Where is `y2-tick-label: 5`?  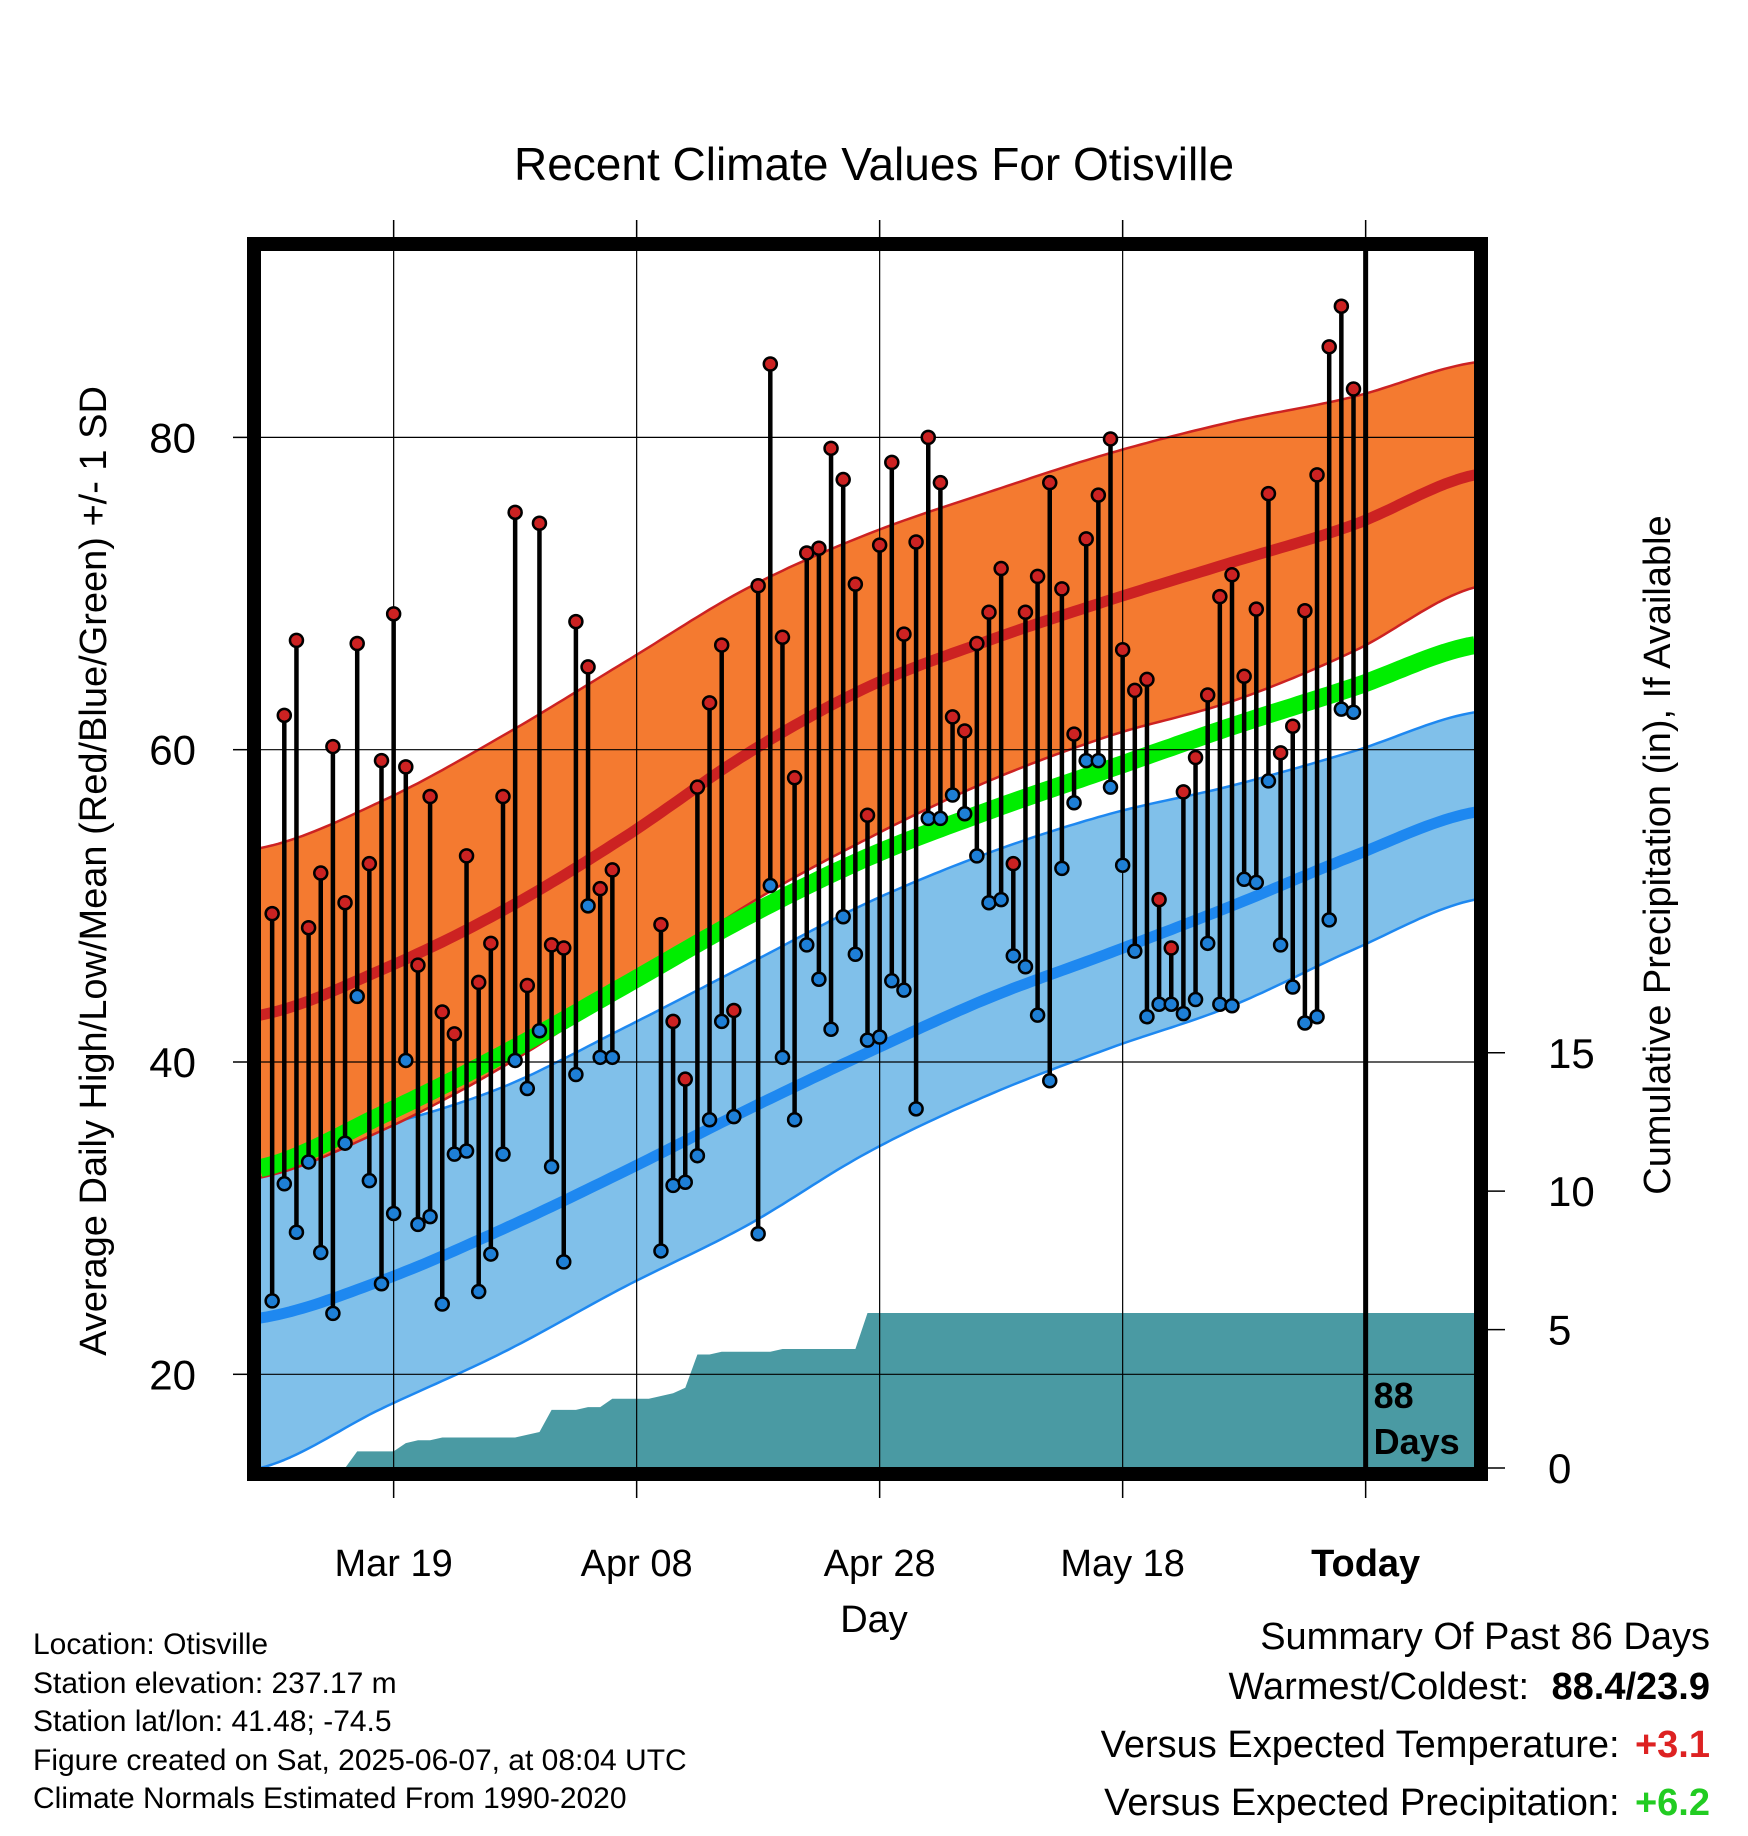 y2-tick-label: 5 is located at coordinates (1559, 1330).